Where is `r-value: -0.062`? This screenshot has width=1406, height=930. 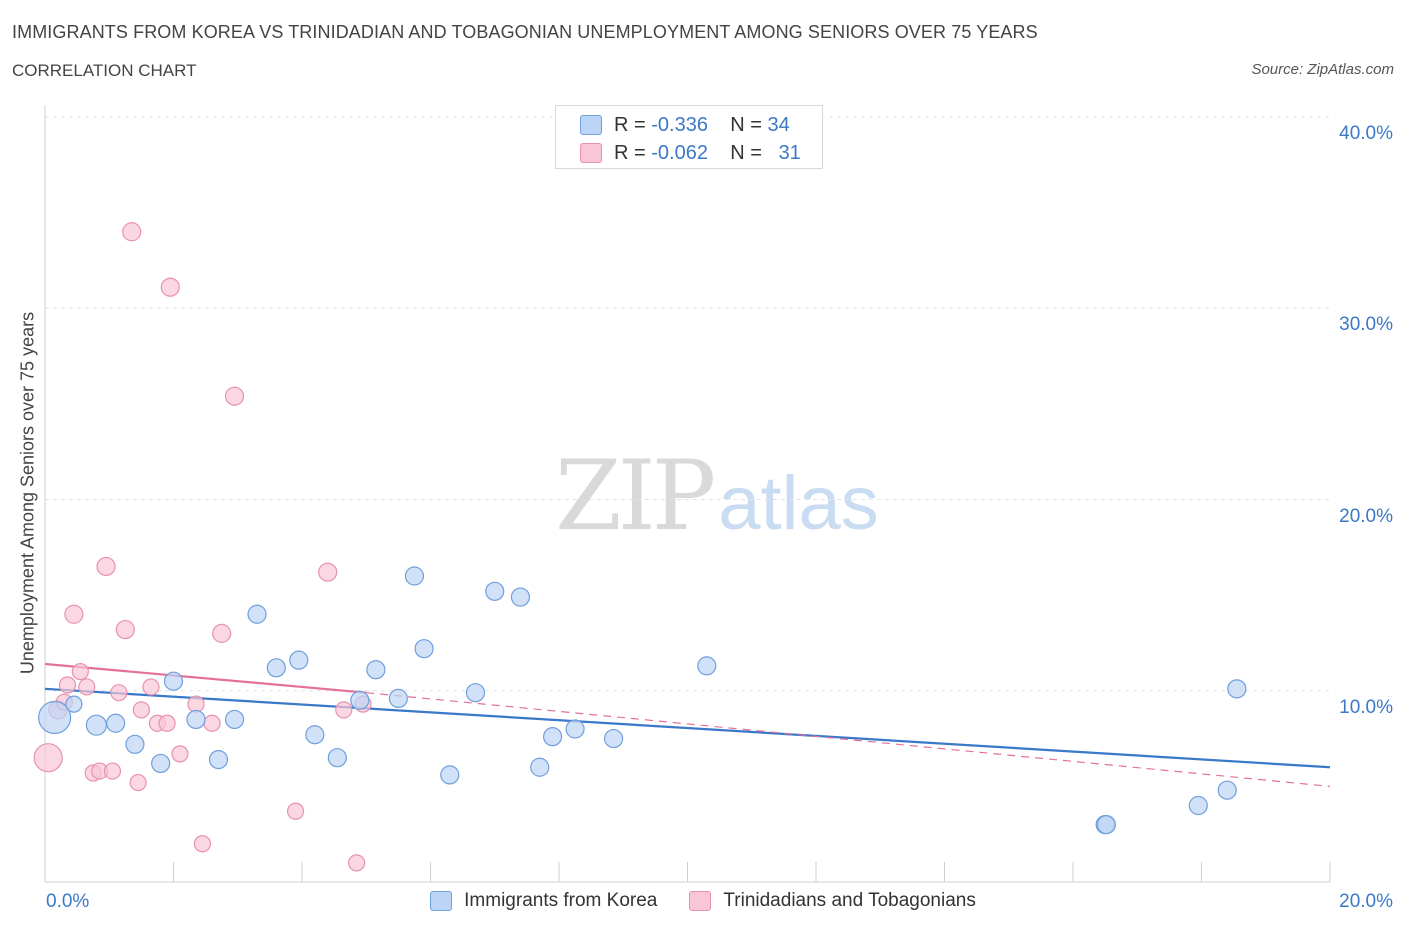 r-value: -0.062 is located at coordinates (679, 152).